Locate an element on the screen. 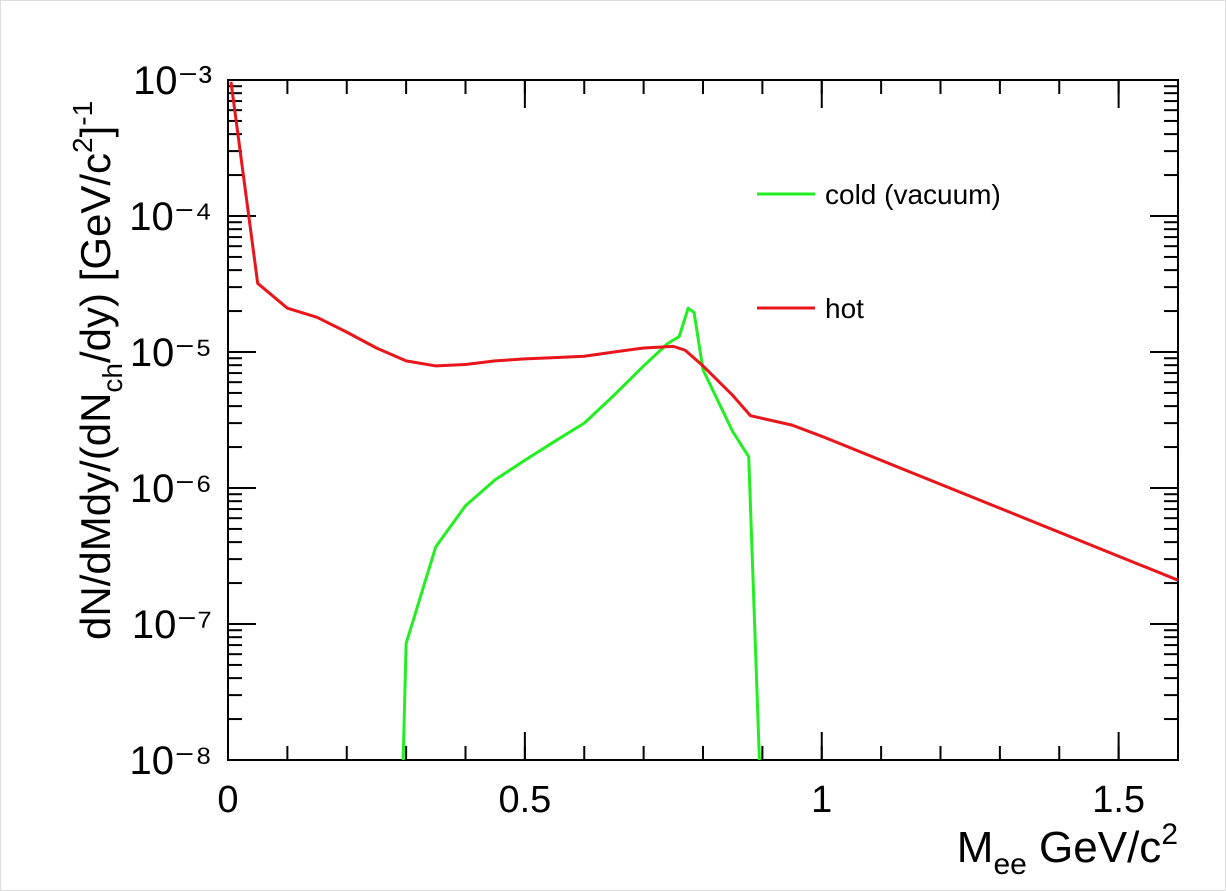 This screenshot has height=891, width=1226. x-title-sup: 2 is located at coordinates (1169, 834).